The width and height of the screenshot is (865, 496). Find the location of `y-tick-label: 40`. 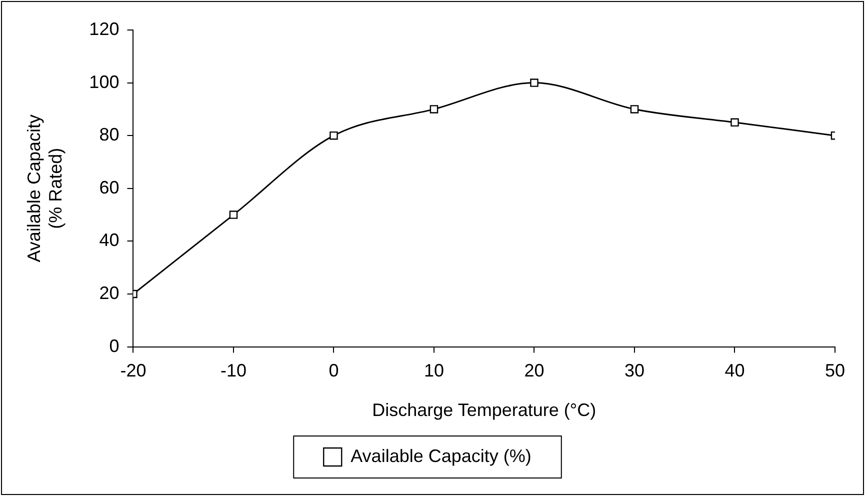

y-tick-label: 40 is located at coordinates (109, 240).